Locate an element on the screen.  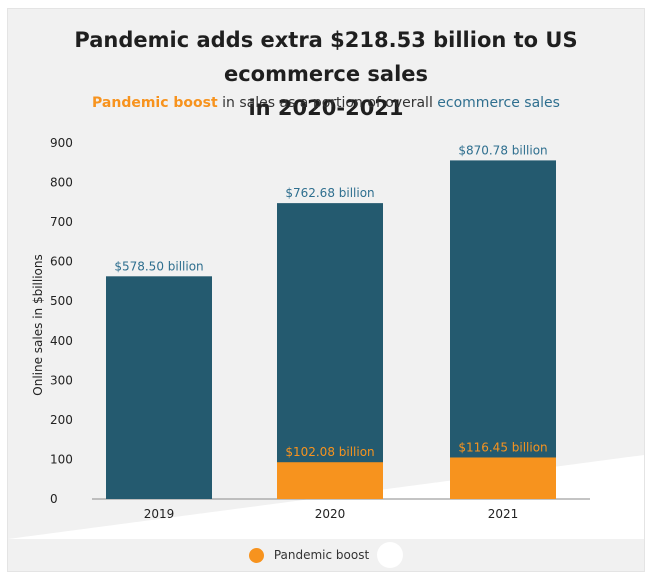
total-bar-2019 is located at coordinates (159, 387).